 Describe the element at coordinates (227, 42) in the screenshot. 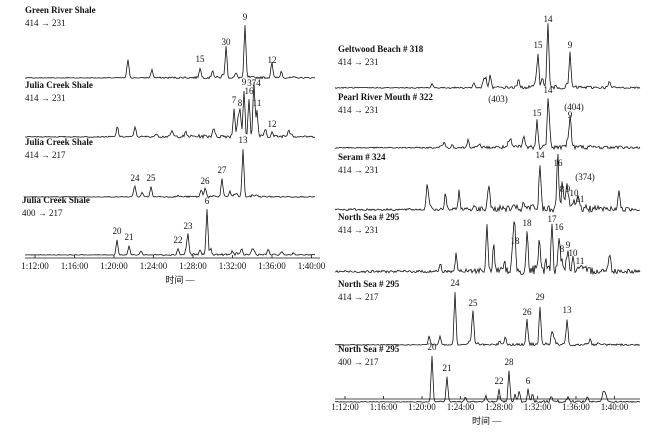

I see `peak-label: 30` at that location.